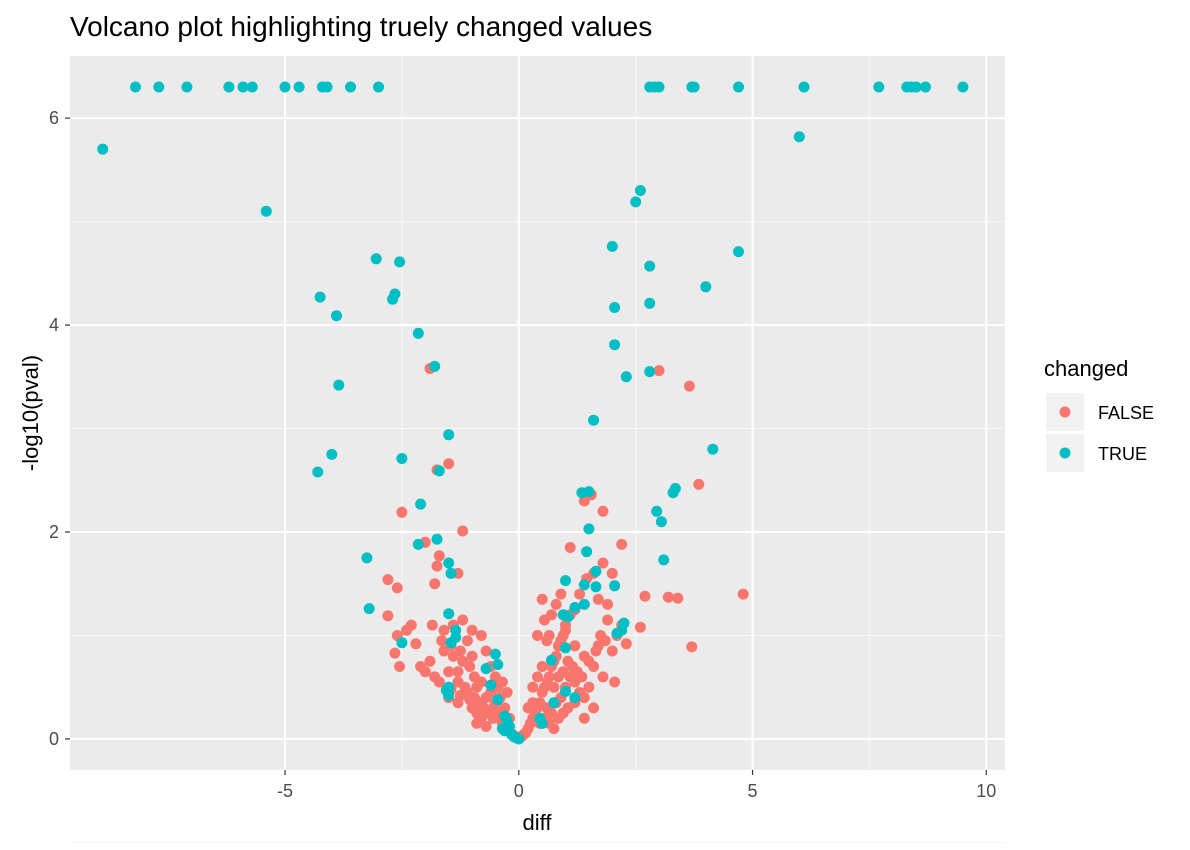 The height and width of the screenshot is (850, 1190). Describe the element at coordinates (1122, 454) in the screenshot. I see `legend-label-true: TRUE` at that location.